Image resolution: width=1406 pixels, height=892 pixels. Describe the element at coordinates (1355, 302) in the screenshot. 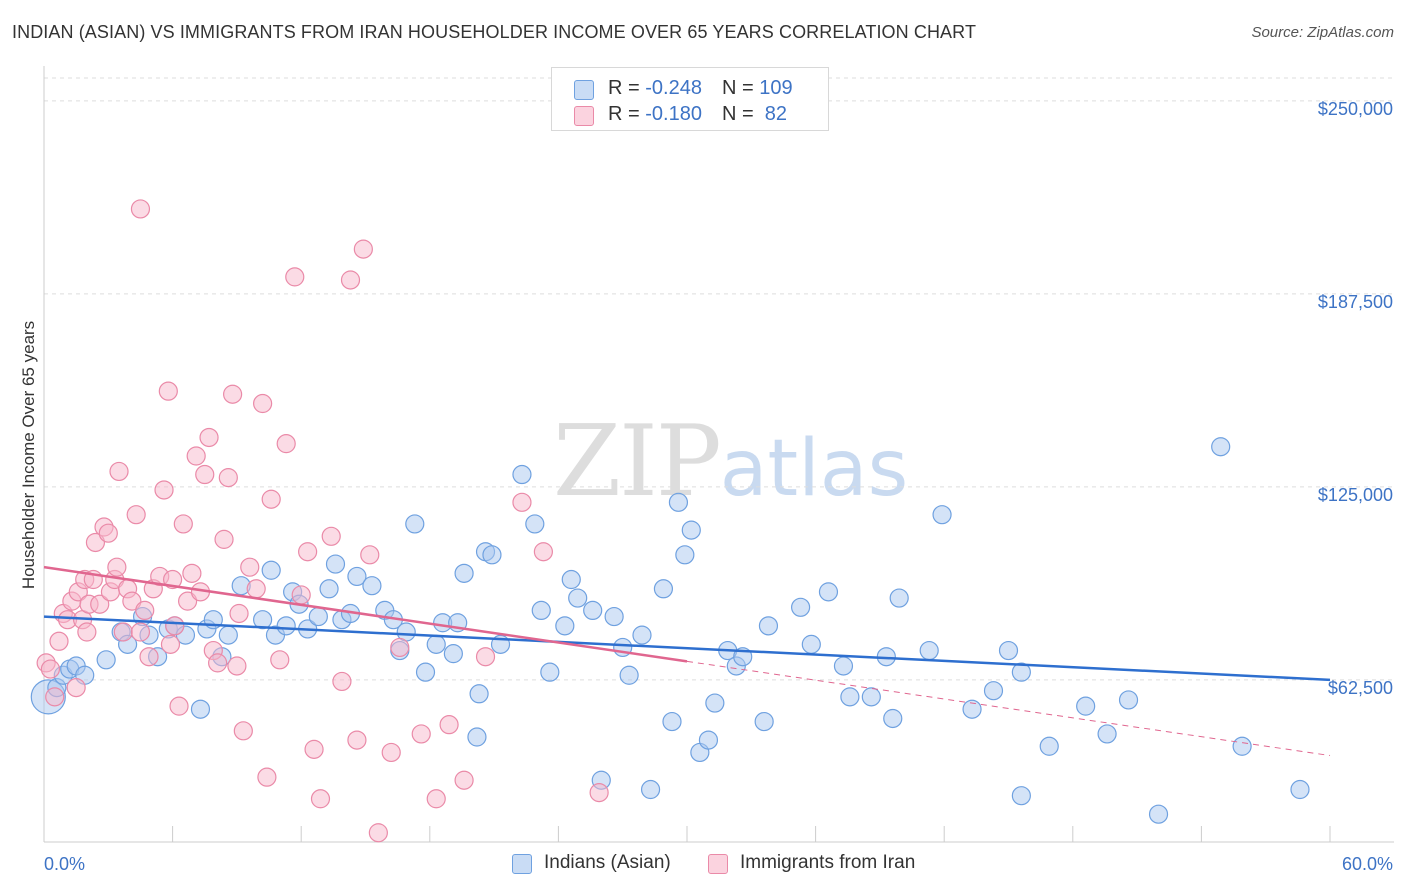

I see `y-tick-label: $187,500` at that location.